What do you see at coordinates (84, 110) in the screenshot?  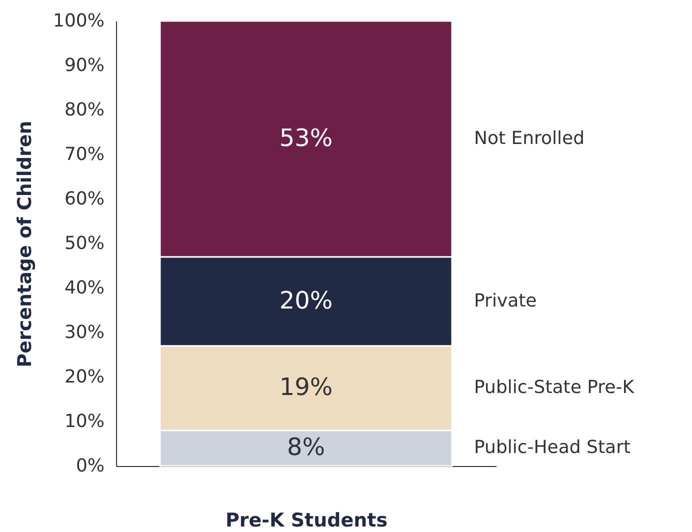 I see `y-tick-label: 80%` at bounding box center [84, 110].